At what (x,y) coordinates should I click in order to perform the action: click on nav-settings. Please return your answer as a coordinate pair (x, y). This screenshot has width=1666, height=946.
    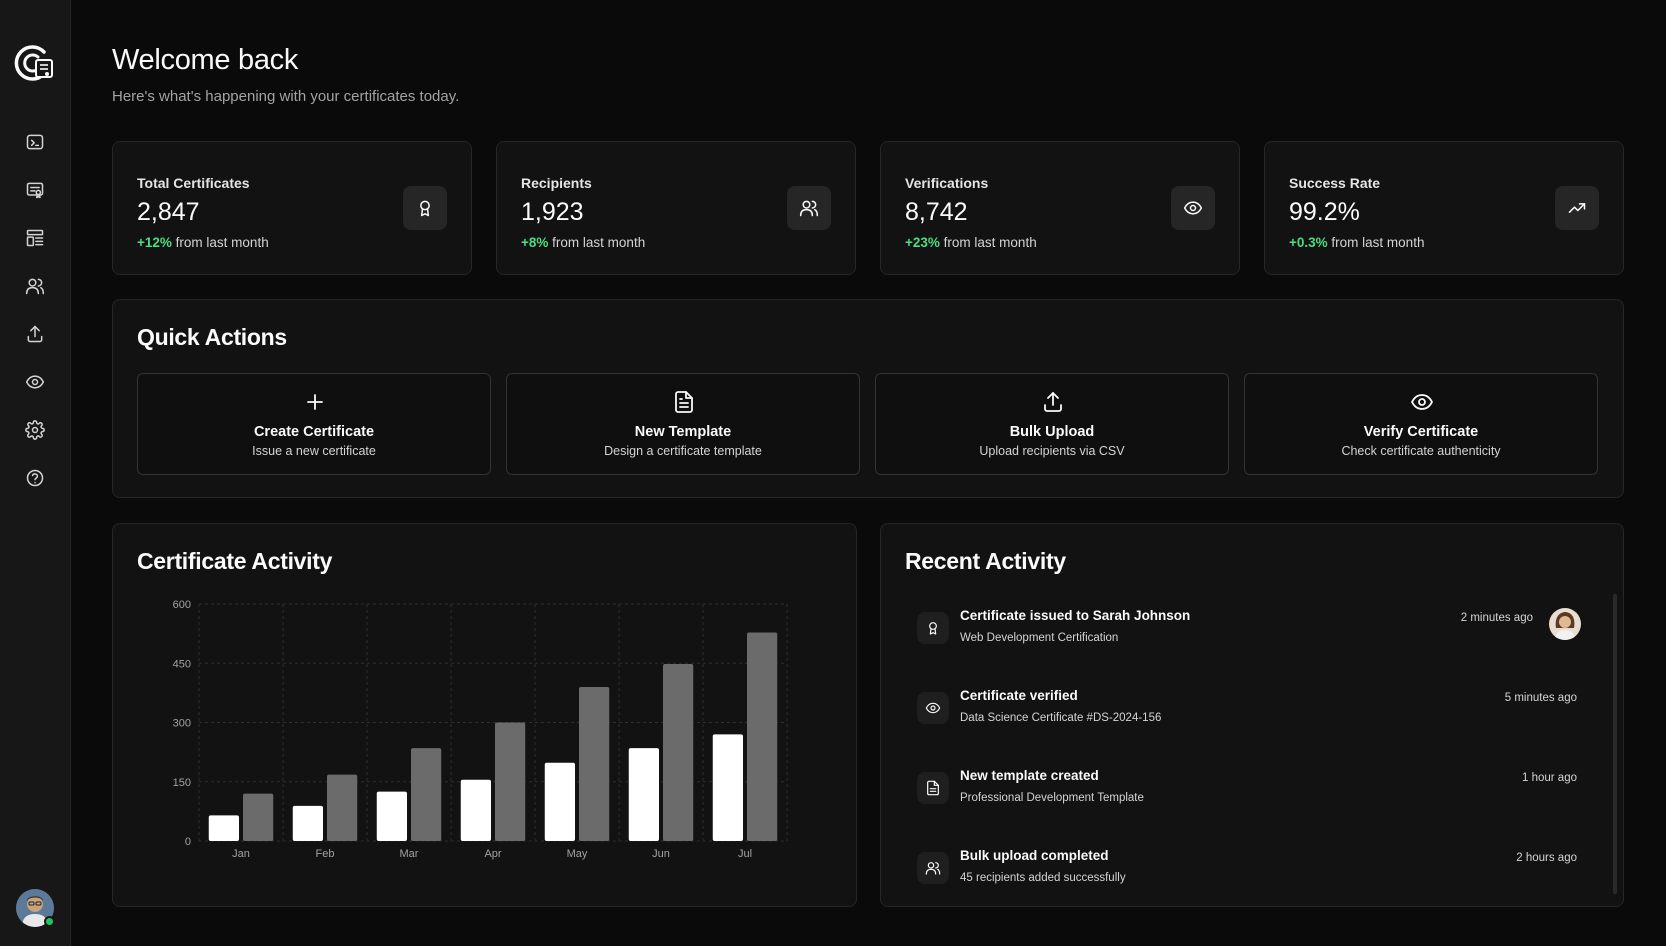
    Looking at the image, I should click on (35, 430).